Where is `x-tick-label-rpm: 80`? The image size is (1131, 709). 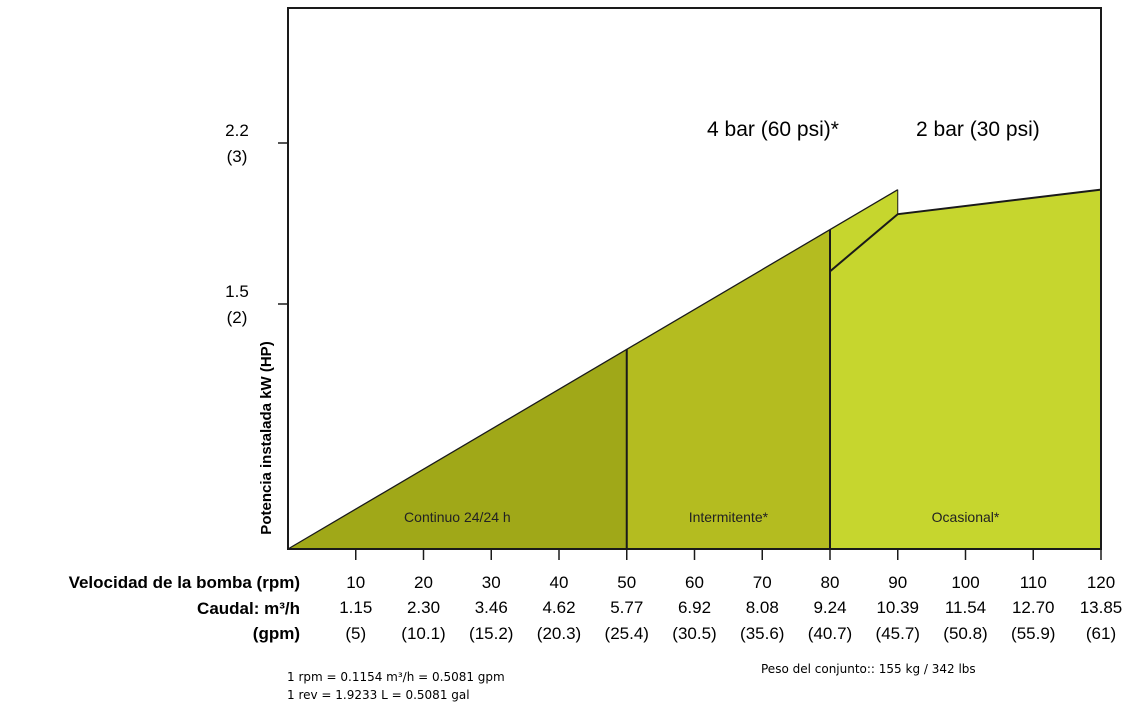
x-tick-label-rpm: 80 is located at coordinates (830, 582).